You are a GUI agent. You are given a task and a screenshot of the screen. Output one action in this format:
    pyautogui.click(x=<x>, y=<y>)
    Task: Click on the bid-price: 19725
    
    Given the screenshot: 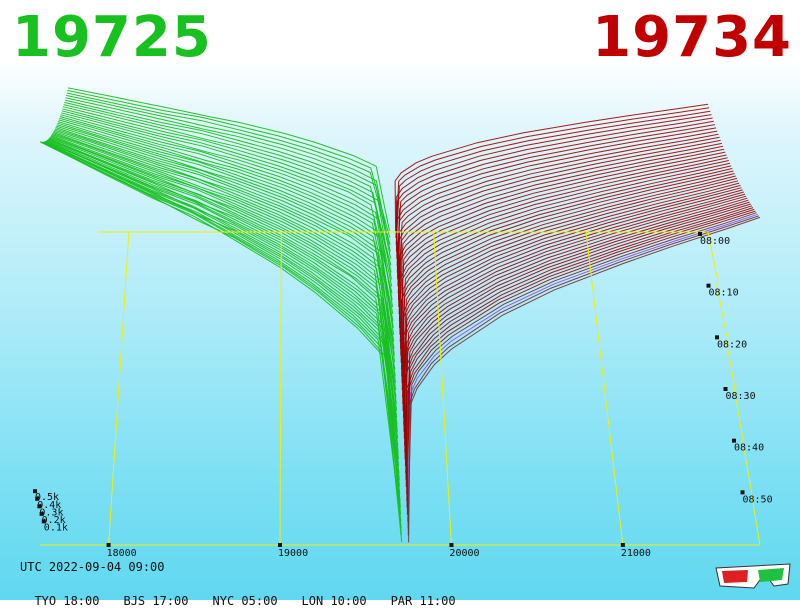 What is the action you would take?
    pyautogui.click(x=112, y=37)
    